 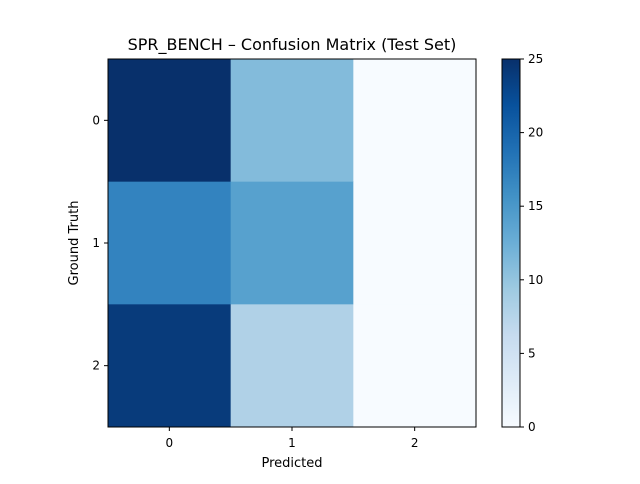 I want to click on x-axis-ticks: 0 1 2, so click(x=292, y=438).